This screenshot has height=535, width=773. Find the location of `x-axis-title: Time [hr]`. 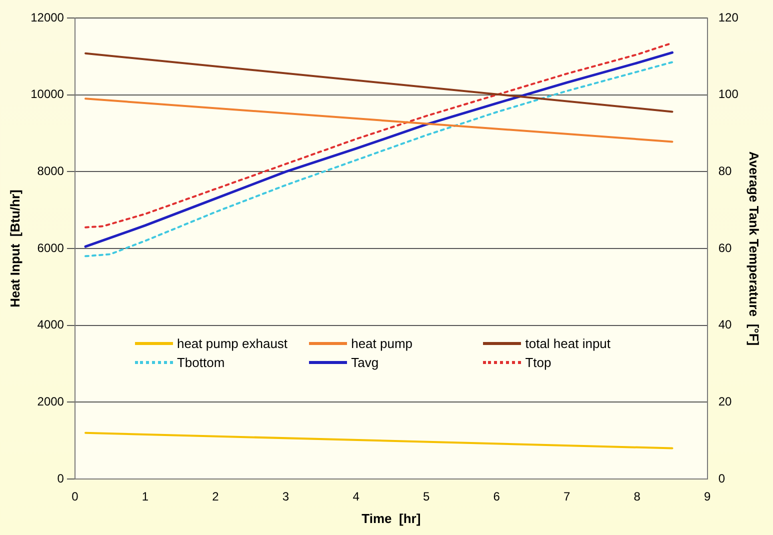

x-axis-title: Time [hr] is located at coordinates (391, 518).